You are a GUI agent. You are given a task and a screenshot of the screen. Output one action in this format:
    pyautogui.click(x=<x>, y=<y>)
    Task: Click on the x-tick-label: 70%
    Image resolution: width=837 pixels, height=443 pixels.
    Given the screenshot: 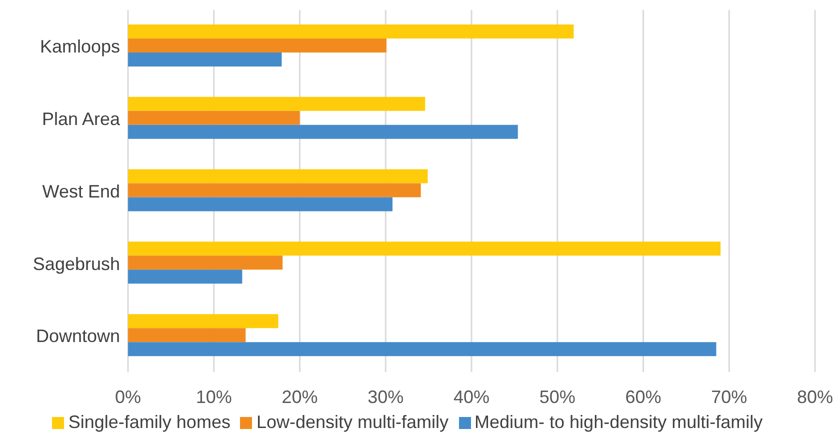 What is the action you would take?
    pyautogui.click(x=729, y=396)
    